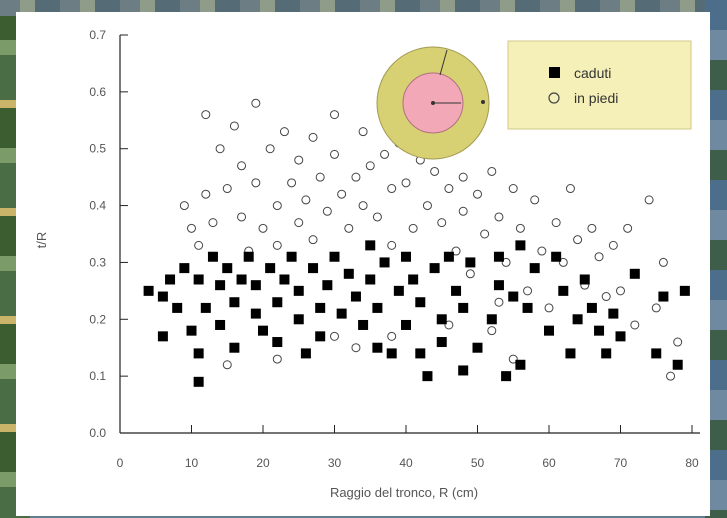 The height and width of the screenshot is (518, 727). Describe the element at coordinates (554, 72) in the screenshot. I see `legend-marker-caduti` at that location.